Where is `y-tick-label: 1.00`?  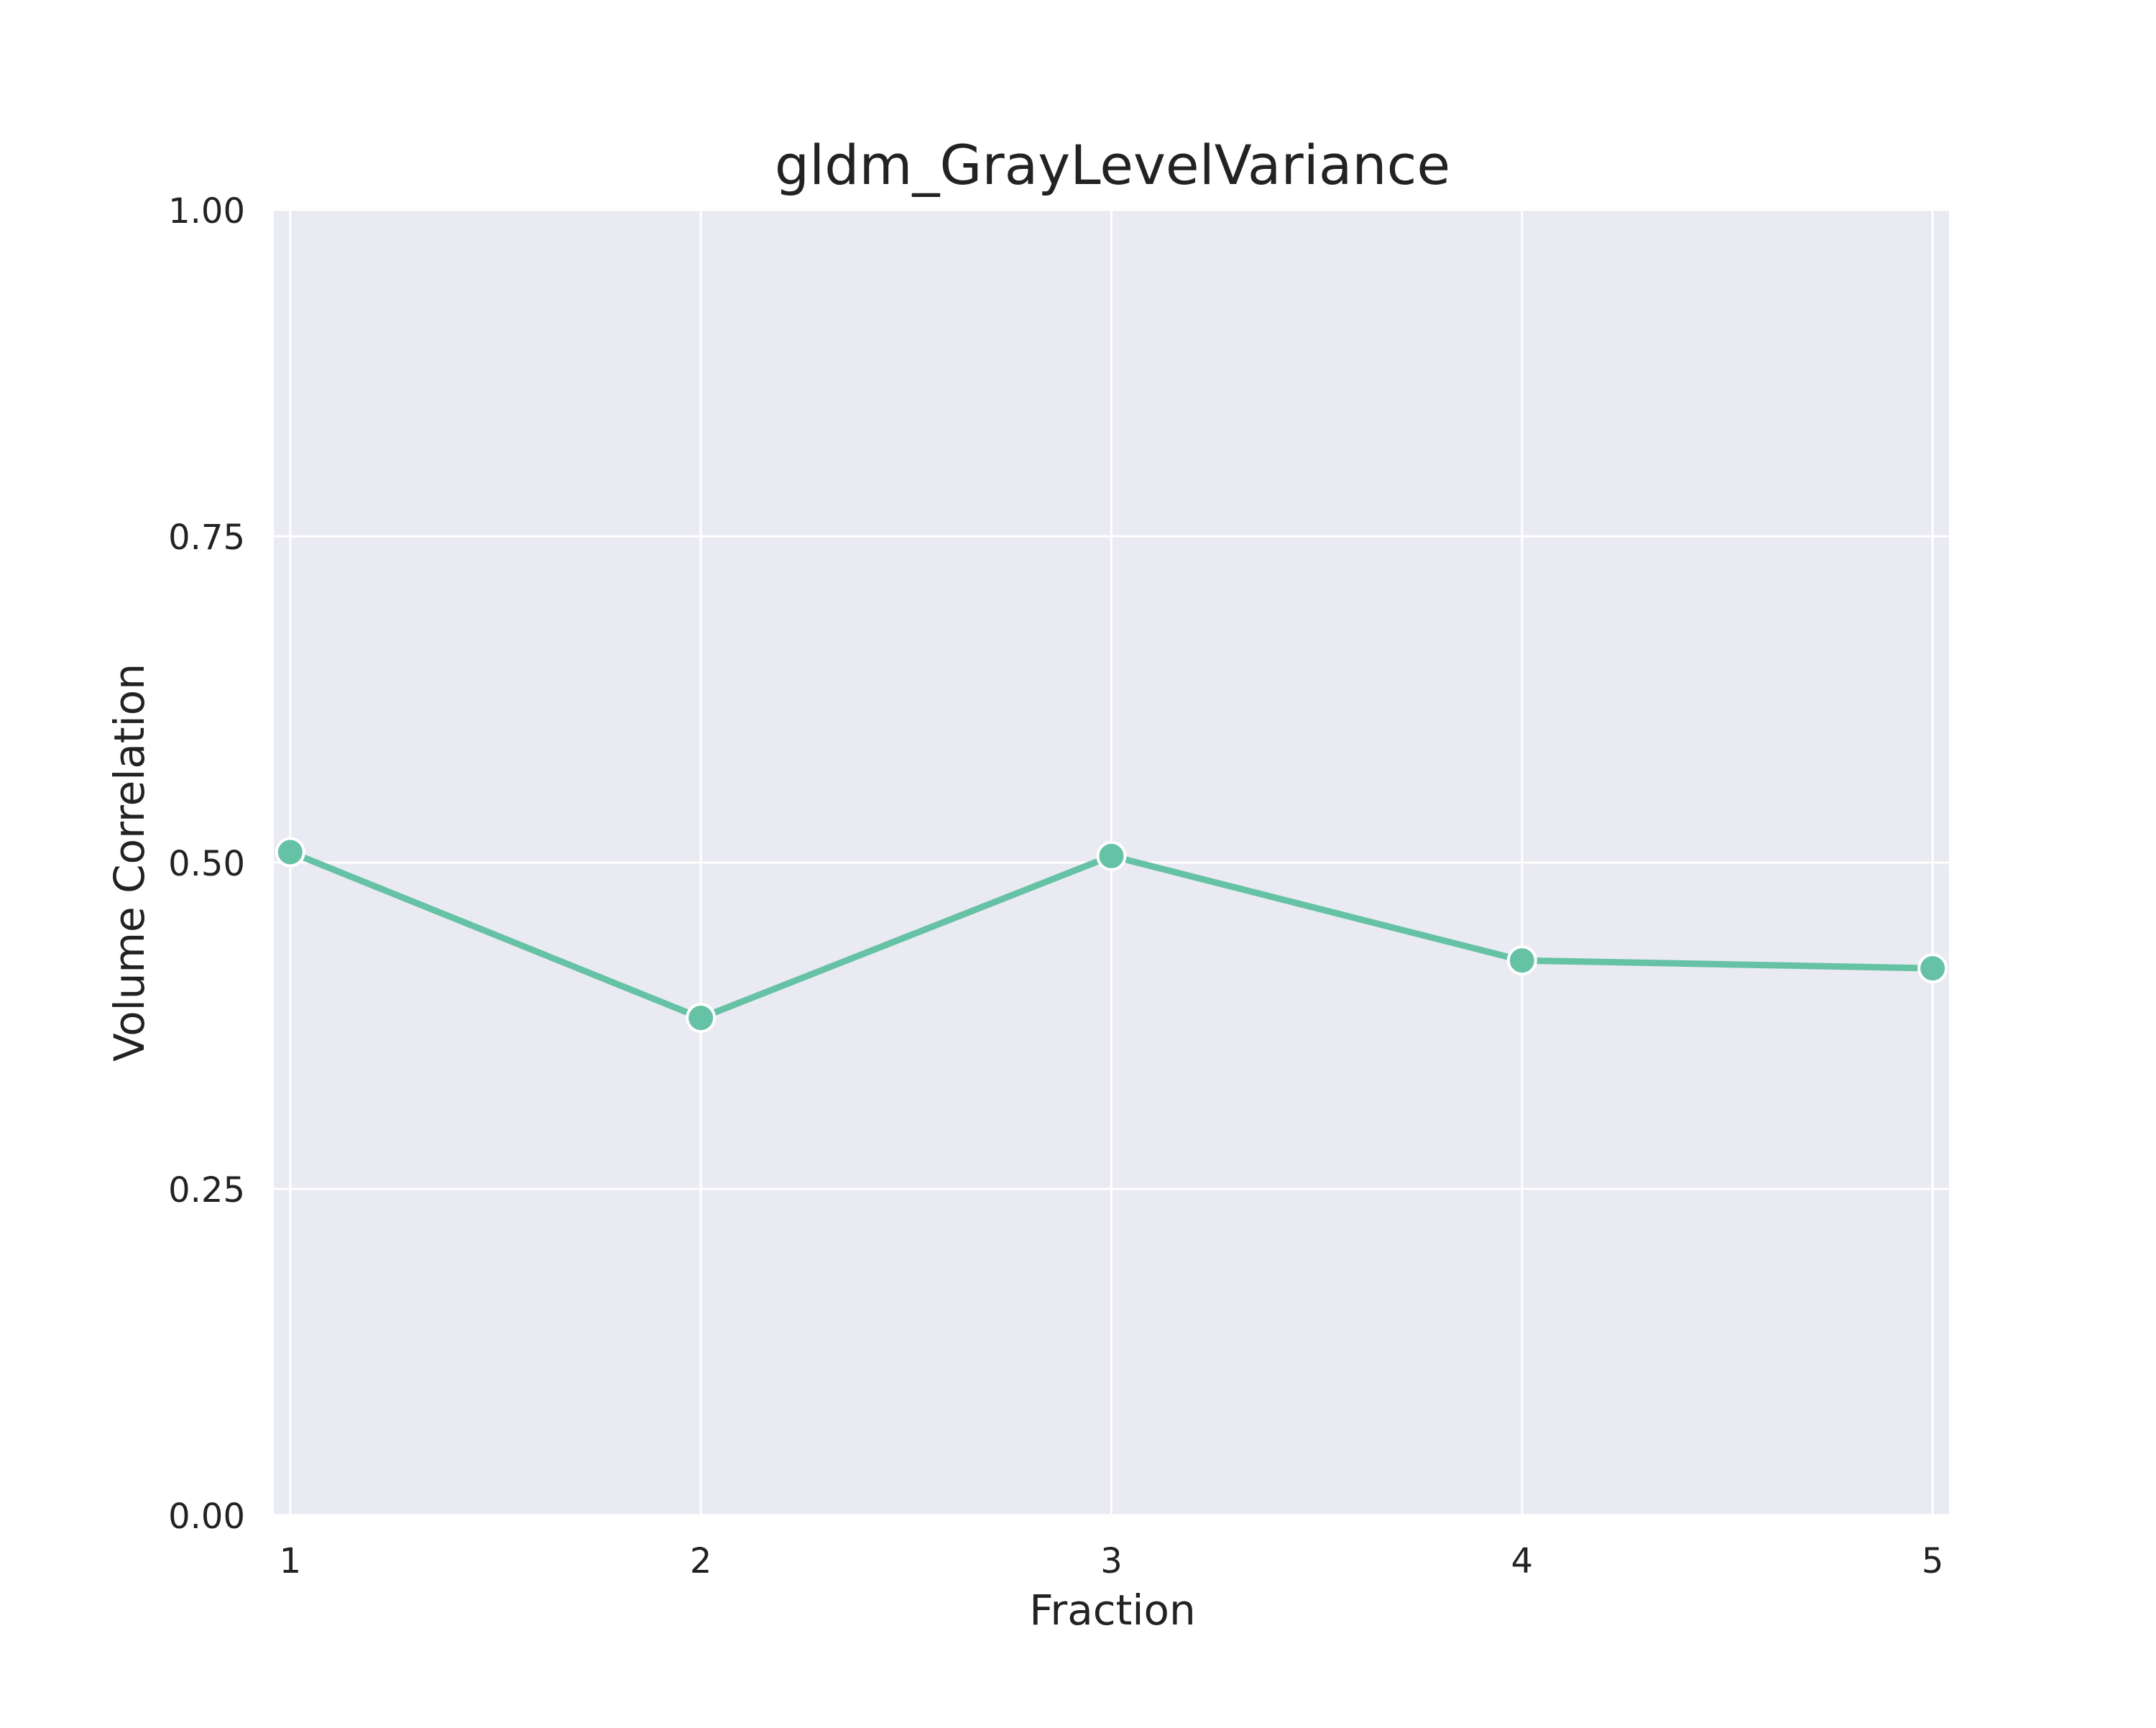 y-tick-label: 1.00 is located at coordinates (206, 211).